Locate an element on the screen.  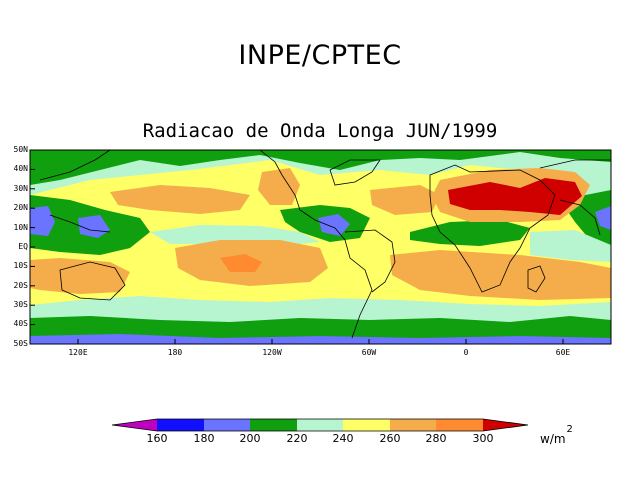
lat-label: 10N is located at coordinates (20, 227).